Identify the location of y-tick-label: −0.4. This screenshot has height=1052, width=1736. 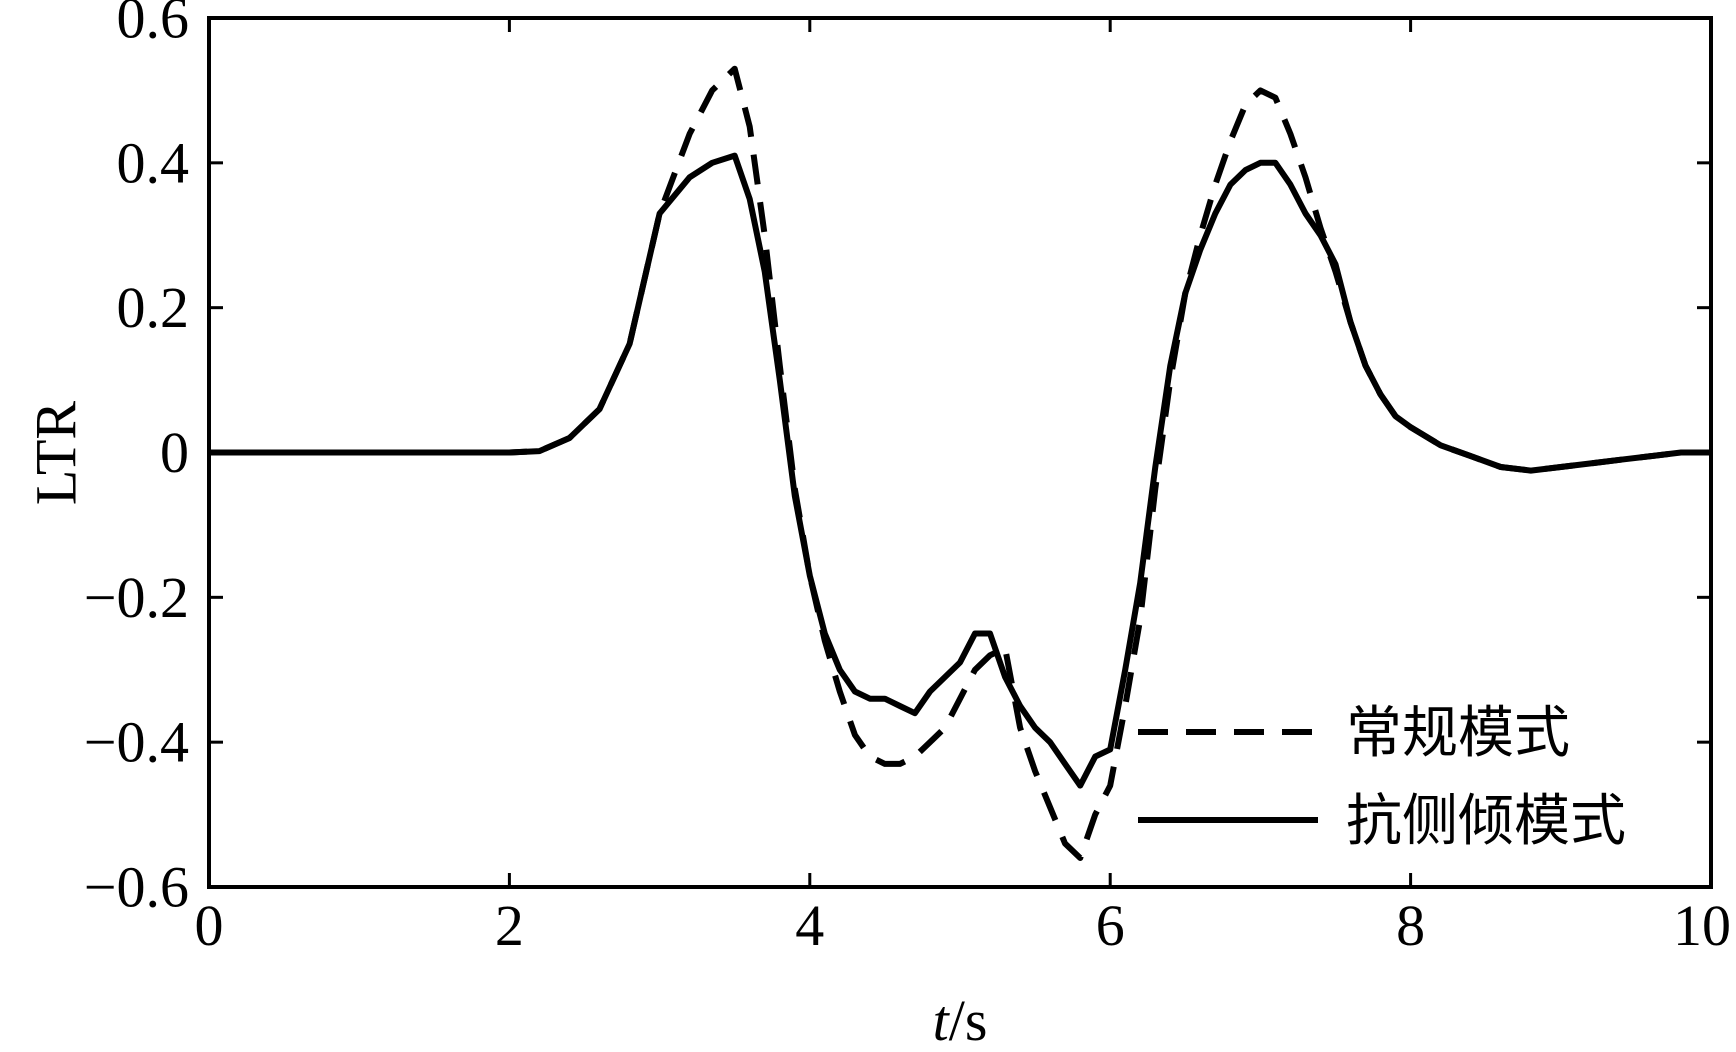
(136, 742).